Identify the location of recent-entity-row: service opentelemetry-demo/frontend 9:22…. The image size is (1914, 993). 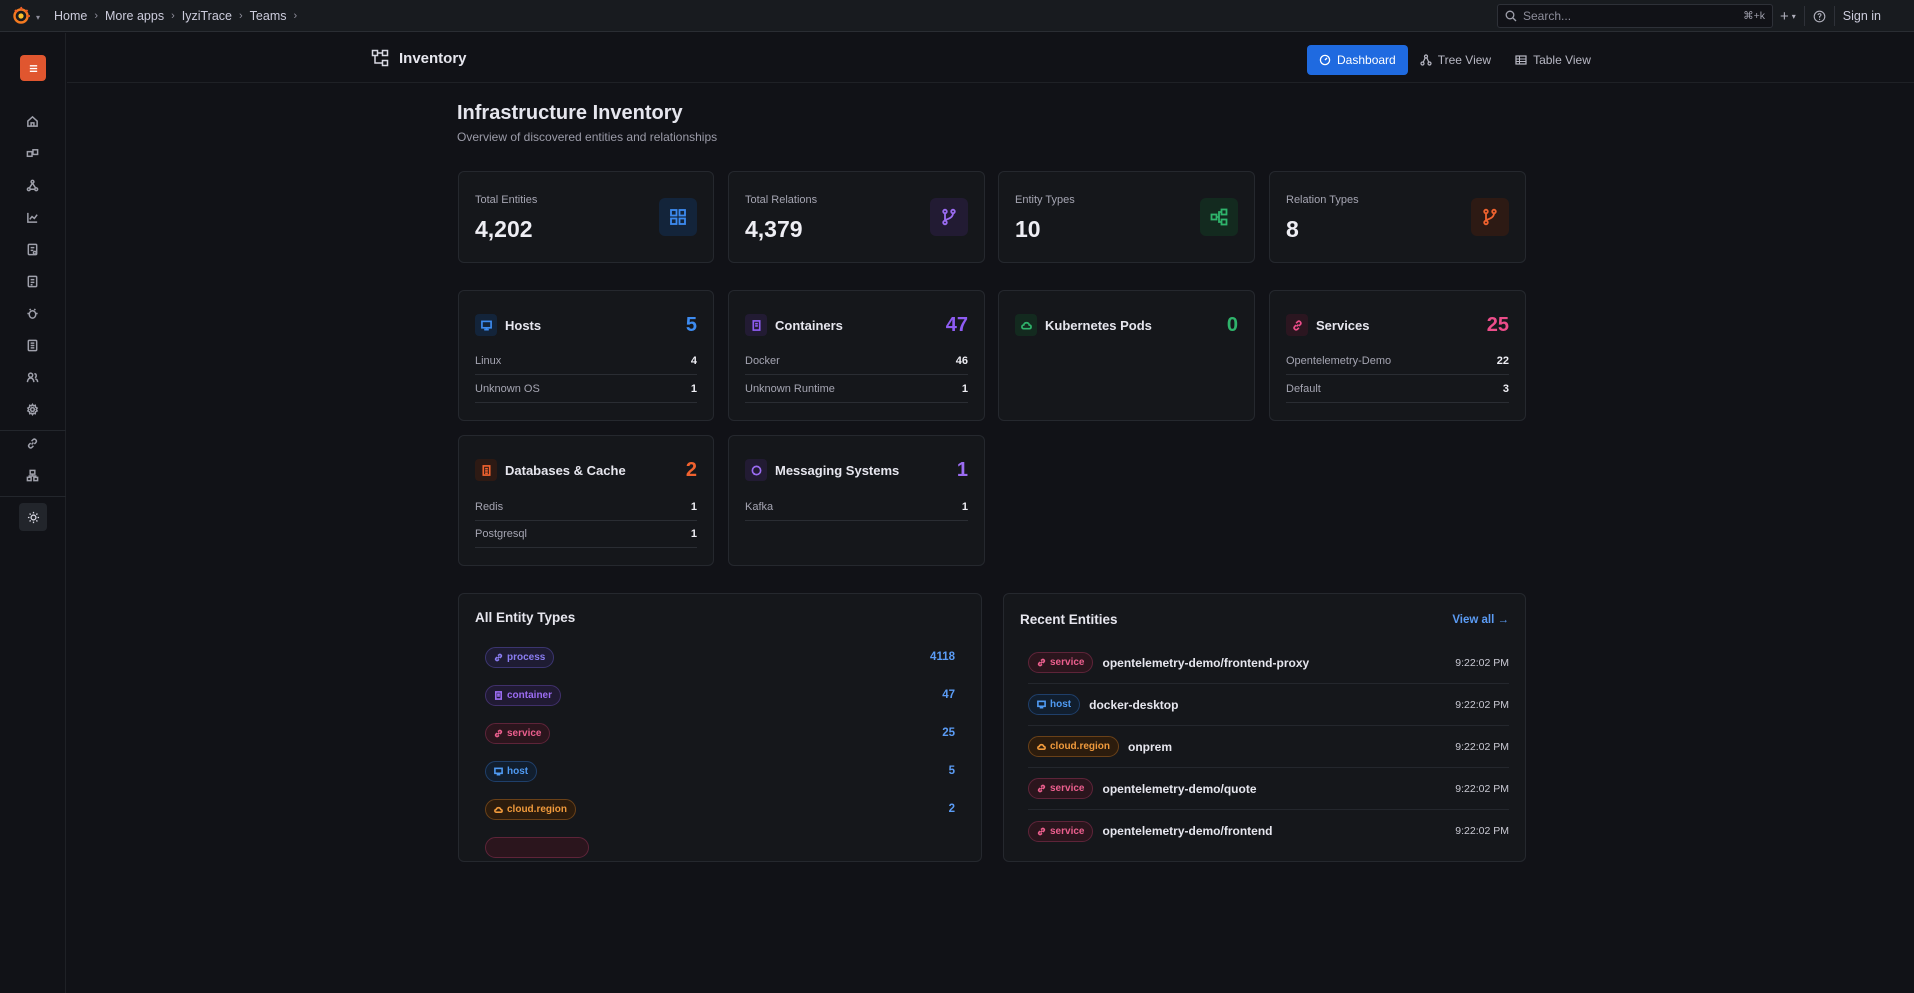
(1268, 831).